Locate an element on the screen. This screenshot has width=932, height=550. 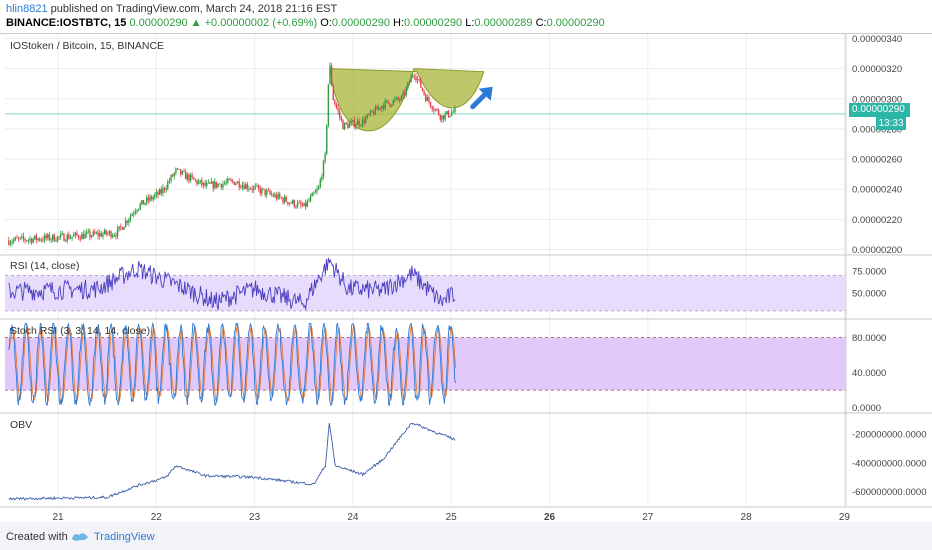
stoch-k-line is located at coordinates (232, 364).